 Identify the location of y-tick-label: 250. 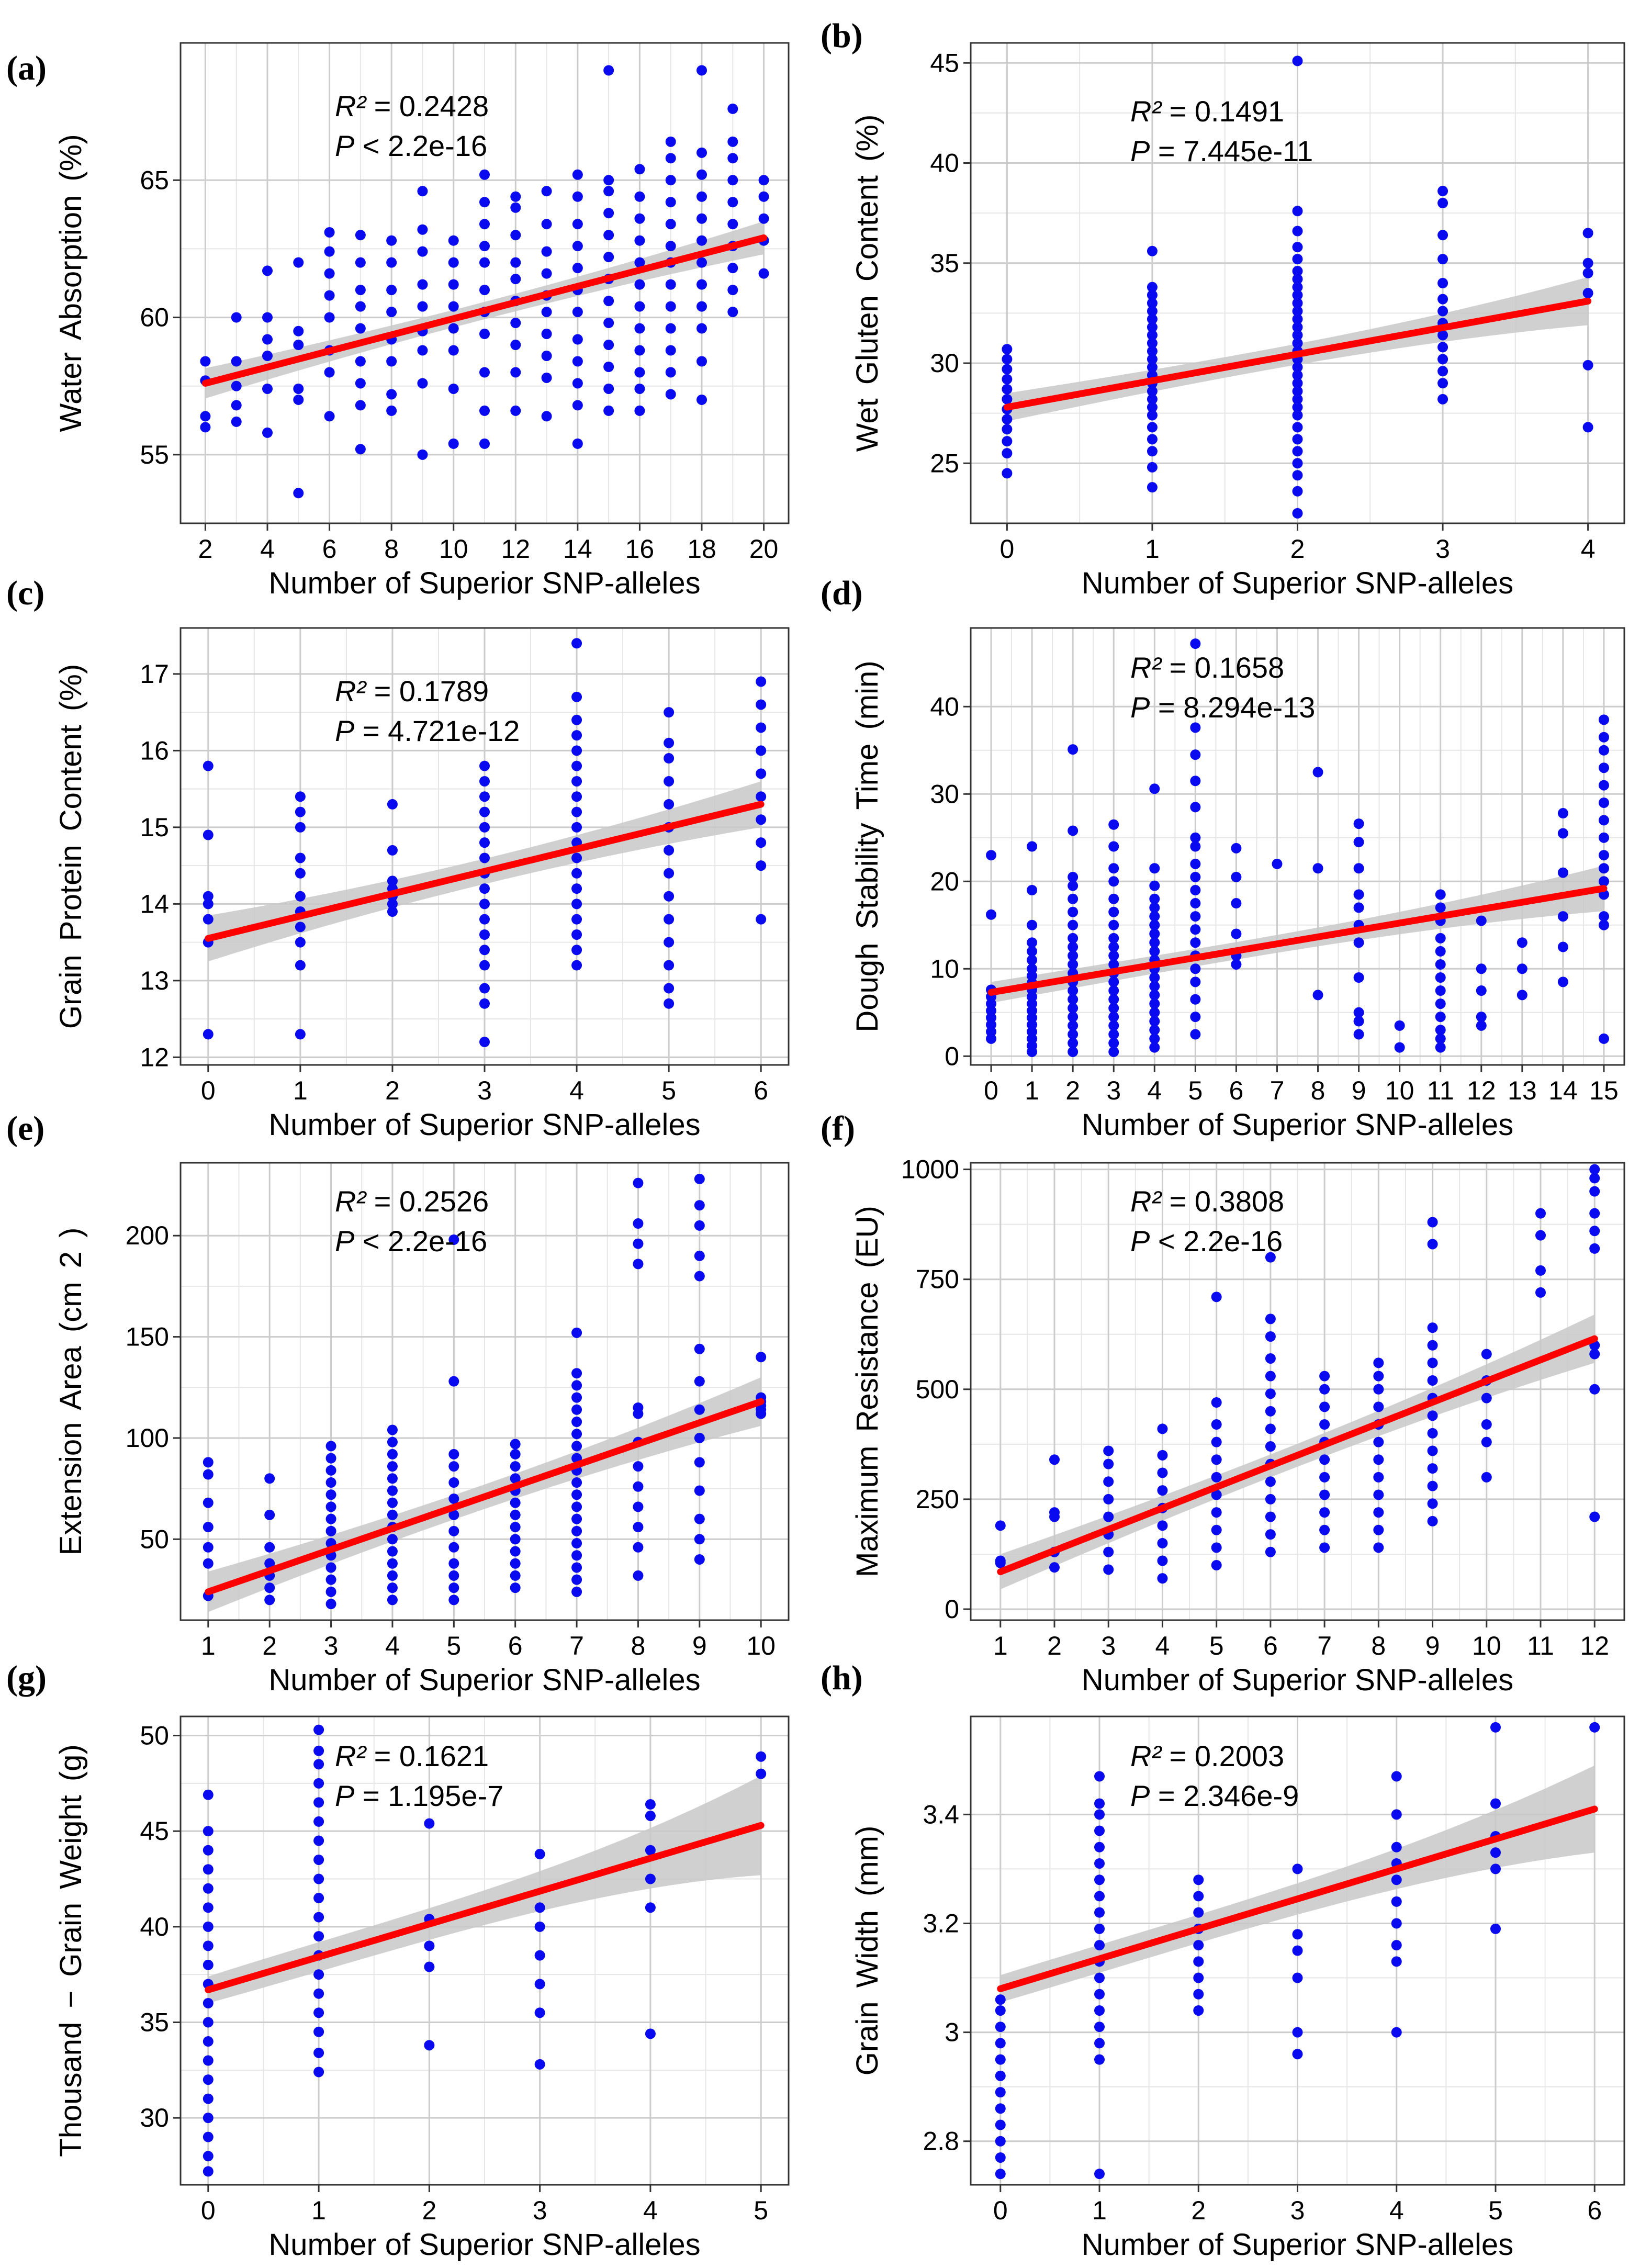
(937, 1499).